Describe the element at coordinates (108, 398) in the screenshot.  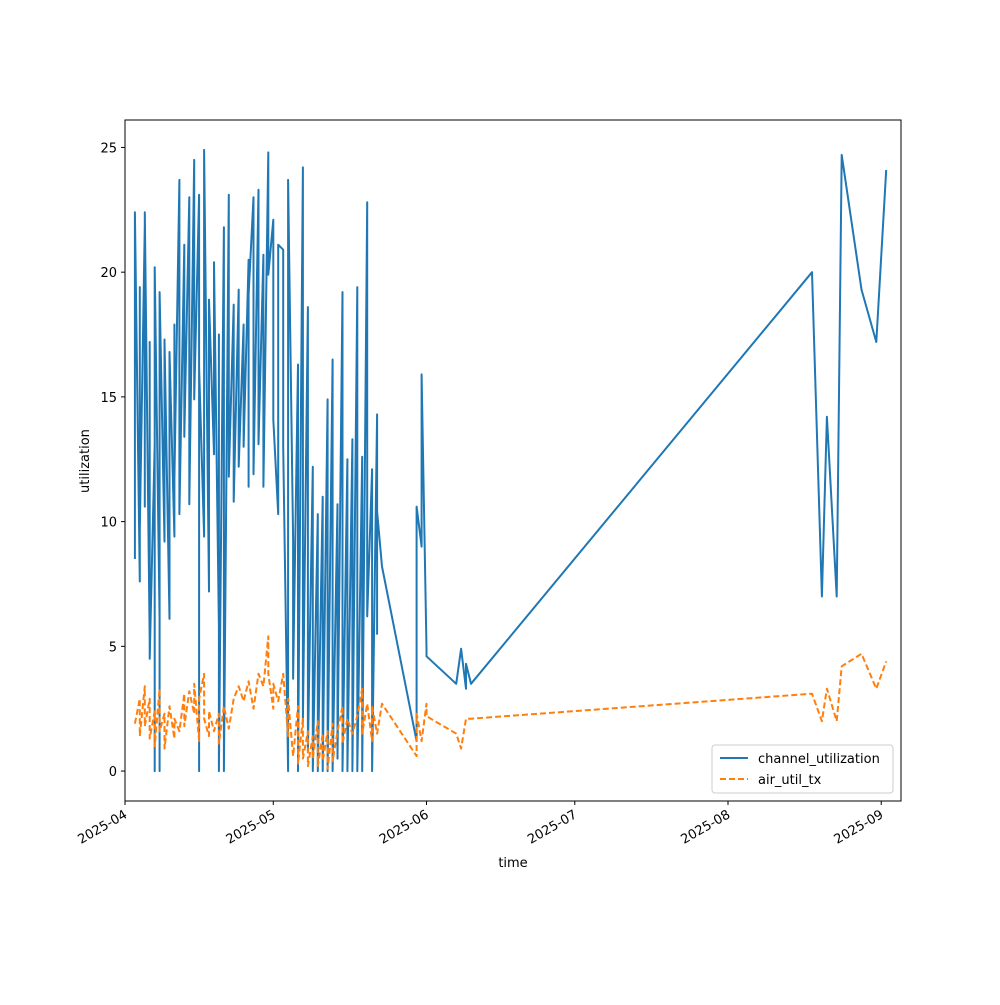
I see `y-tick-label: 15` at that location.